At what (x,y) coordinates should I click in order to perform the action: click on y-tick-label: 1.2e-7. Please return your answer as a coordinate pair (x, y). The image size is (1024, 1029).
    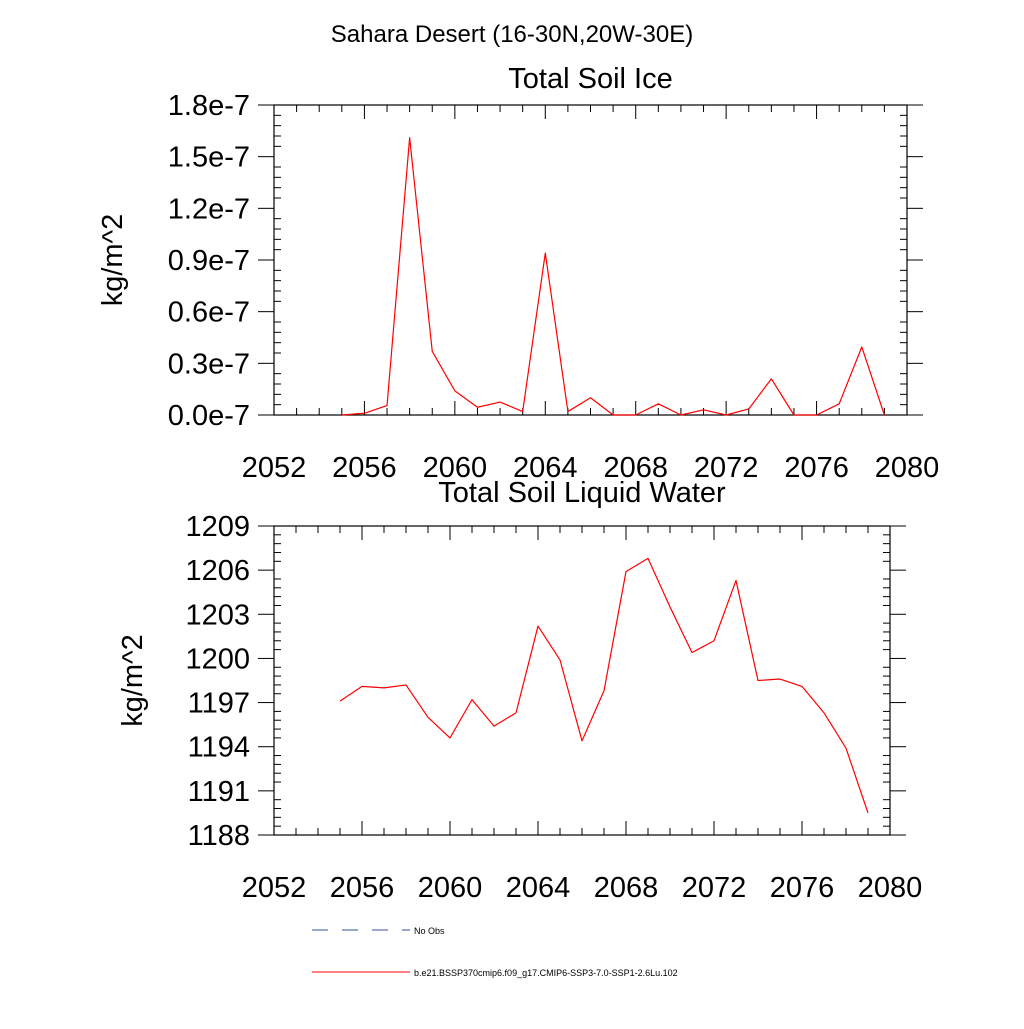
    Looking at the image, I should click on (209, 209).